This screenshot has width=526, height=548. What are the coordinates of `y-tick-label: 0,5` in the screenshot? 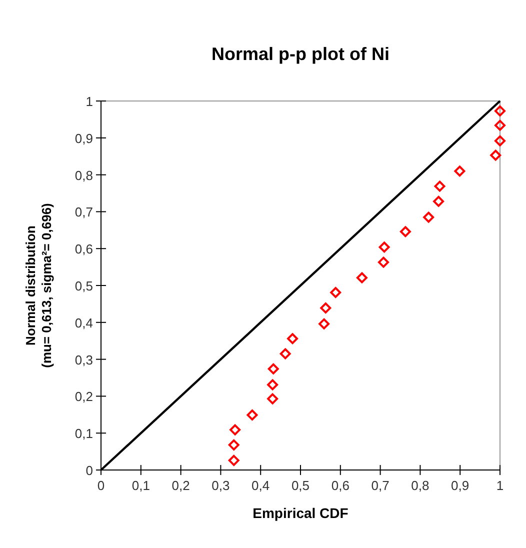 It's located at (83, 286).